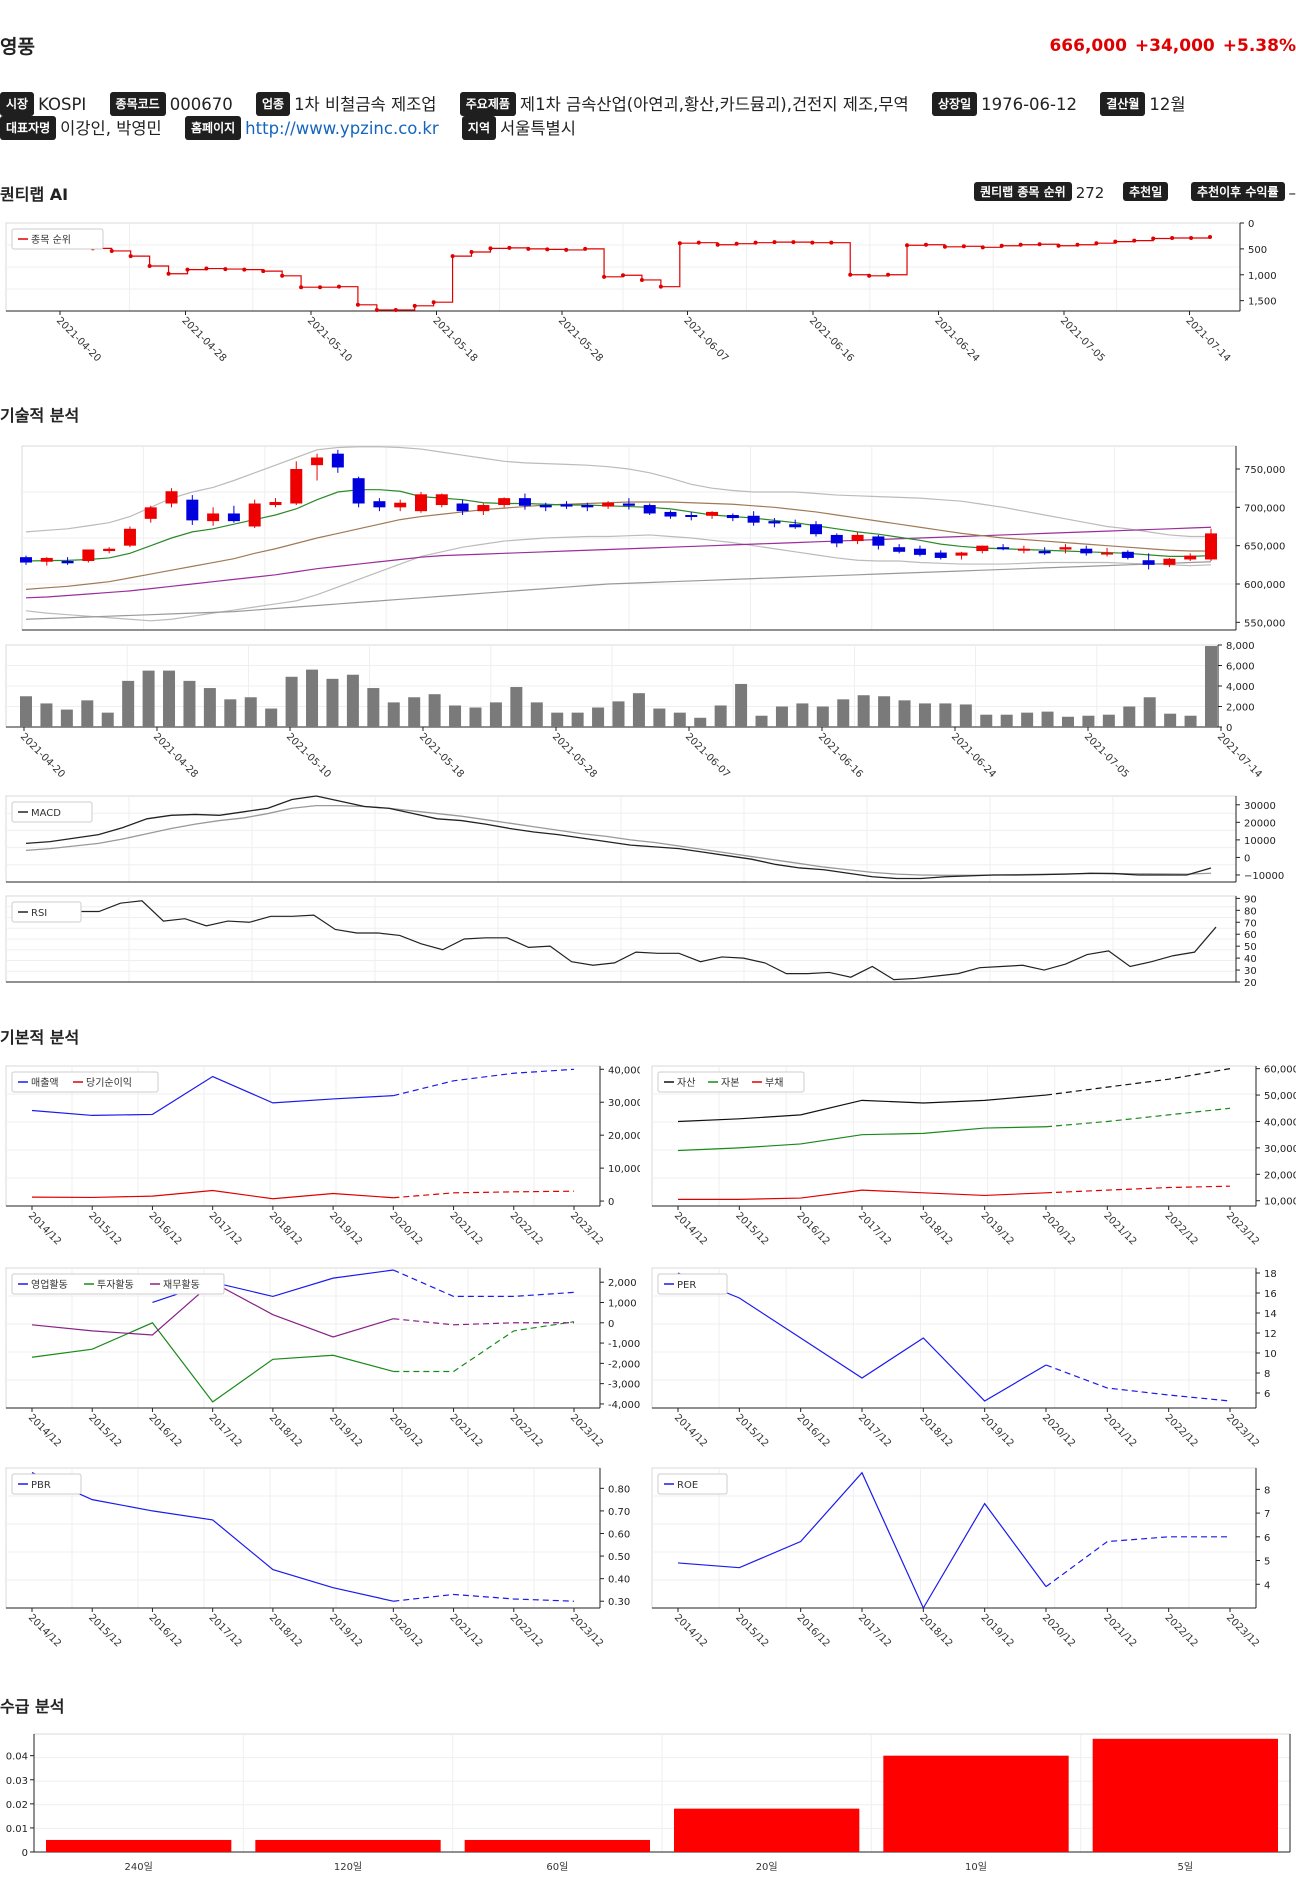 This screenshot has width=1296, height=1893. Describe the element at coordinates (104, 1430) in the screenshot. I see `x-tick-label: 2015/12` at that location.